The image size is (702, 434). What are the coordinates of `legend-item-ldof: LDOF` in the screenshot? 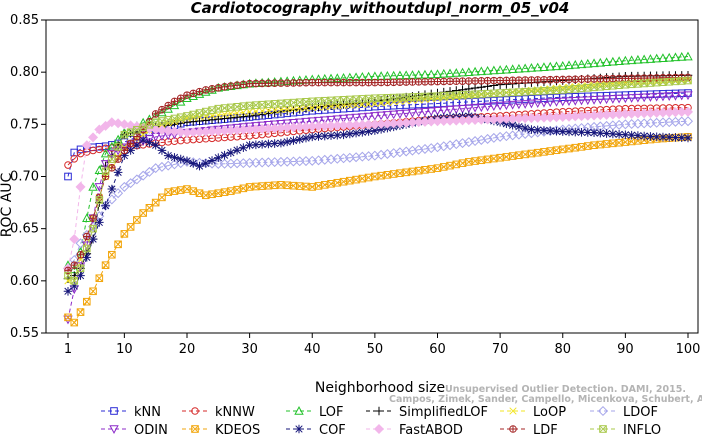 It's located at (624, 412).